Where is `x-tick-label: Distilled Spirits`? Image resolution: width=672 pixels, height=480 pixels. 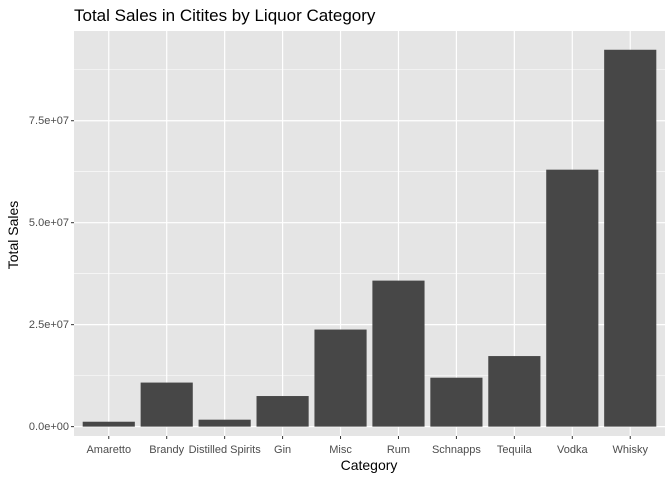 x-tick-label: Distilled Spirits is located at coordinates (225, 450).